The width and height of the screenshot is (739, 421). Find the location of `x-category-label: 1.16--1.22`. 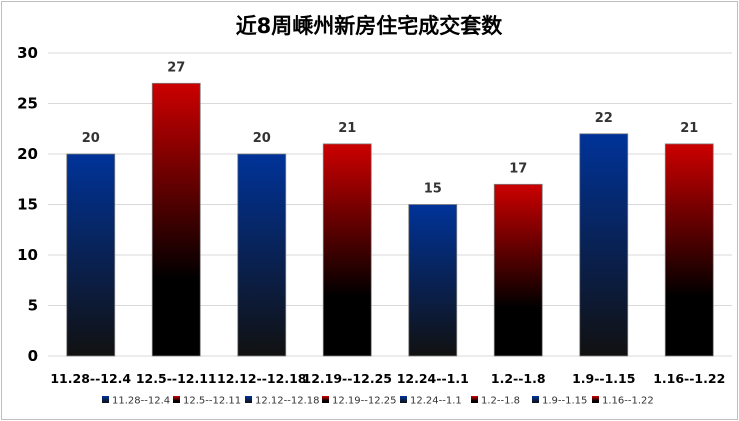

x-category-label: 1.16--1.22 is located at coordinates (689, 378).